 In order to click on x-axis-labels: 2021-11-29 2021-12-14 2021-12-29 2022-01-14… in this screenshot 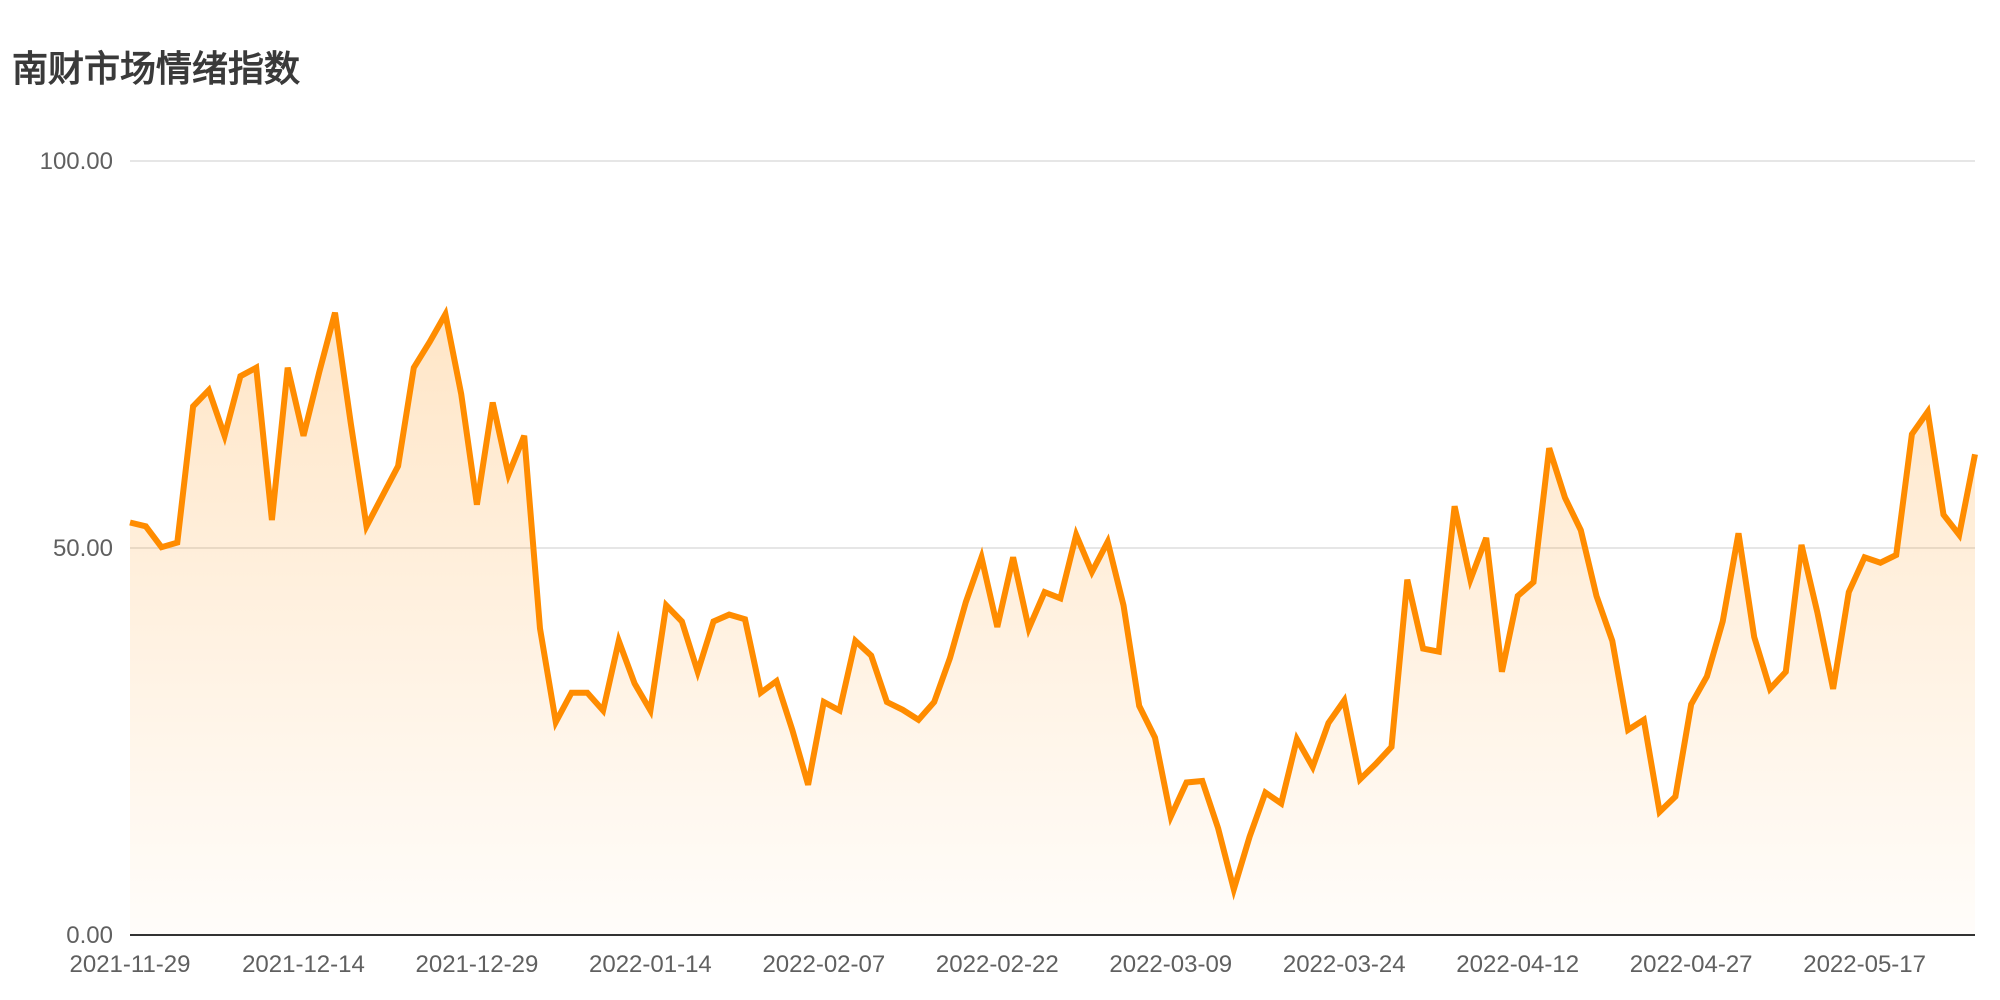, I will do `click(998, 964)`.